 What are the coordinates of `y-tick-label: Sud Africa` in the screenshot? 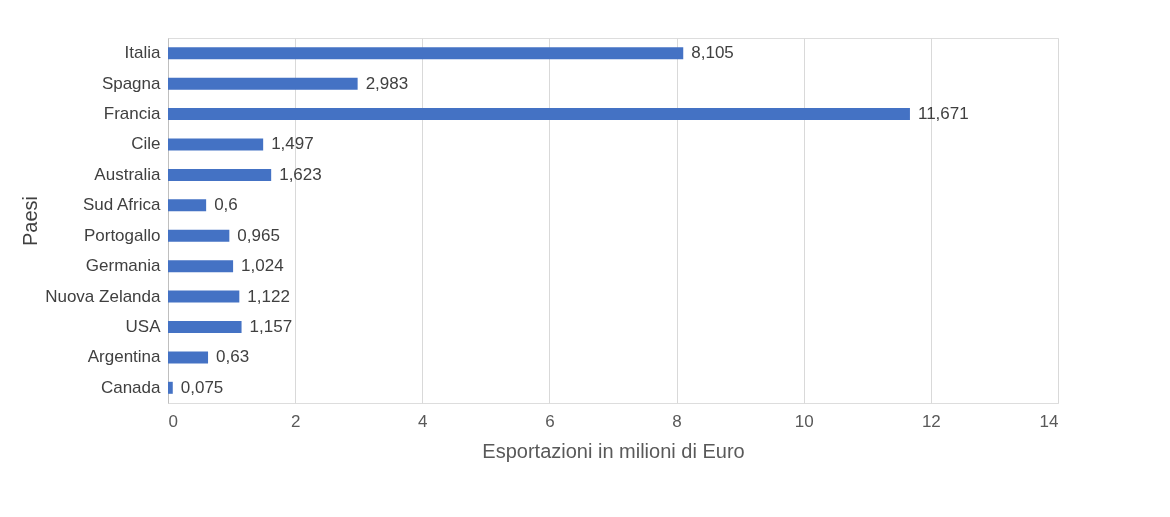 It's located at (122, 205).